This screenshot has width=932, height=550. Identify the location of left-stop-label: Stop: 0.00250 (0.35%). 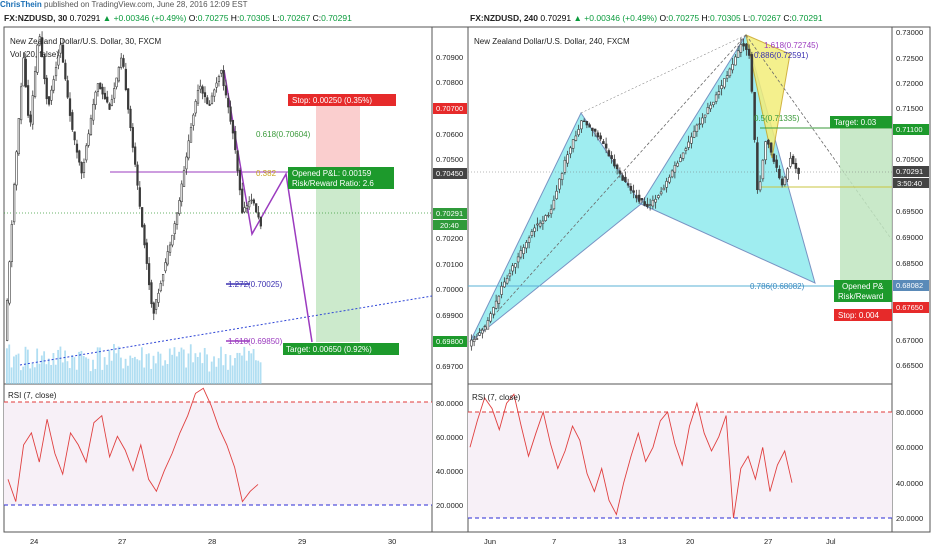
(332, 100).